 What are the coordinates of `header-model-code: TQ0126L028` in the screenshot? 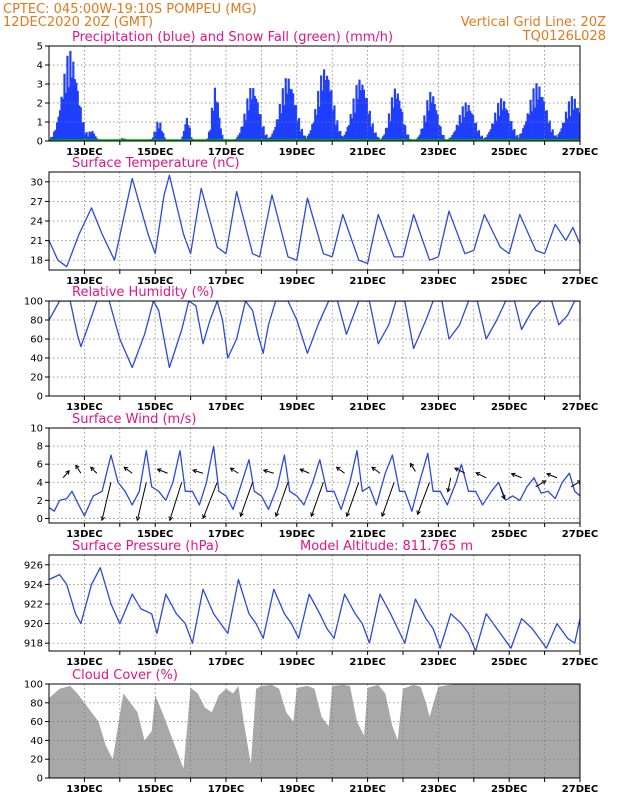 It's located at (564, 36).